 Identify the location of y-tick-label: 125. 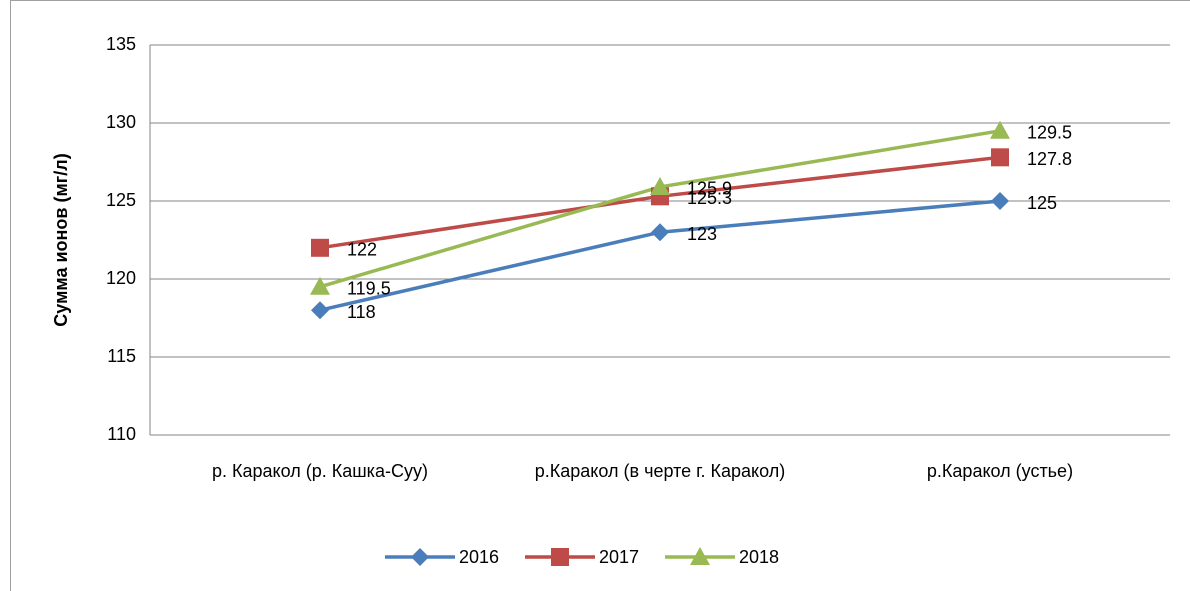
(121, 200).